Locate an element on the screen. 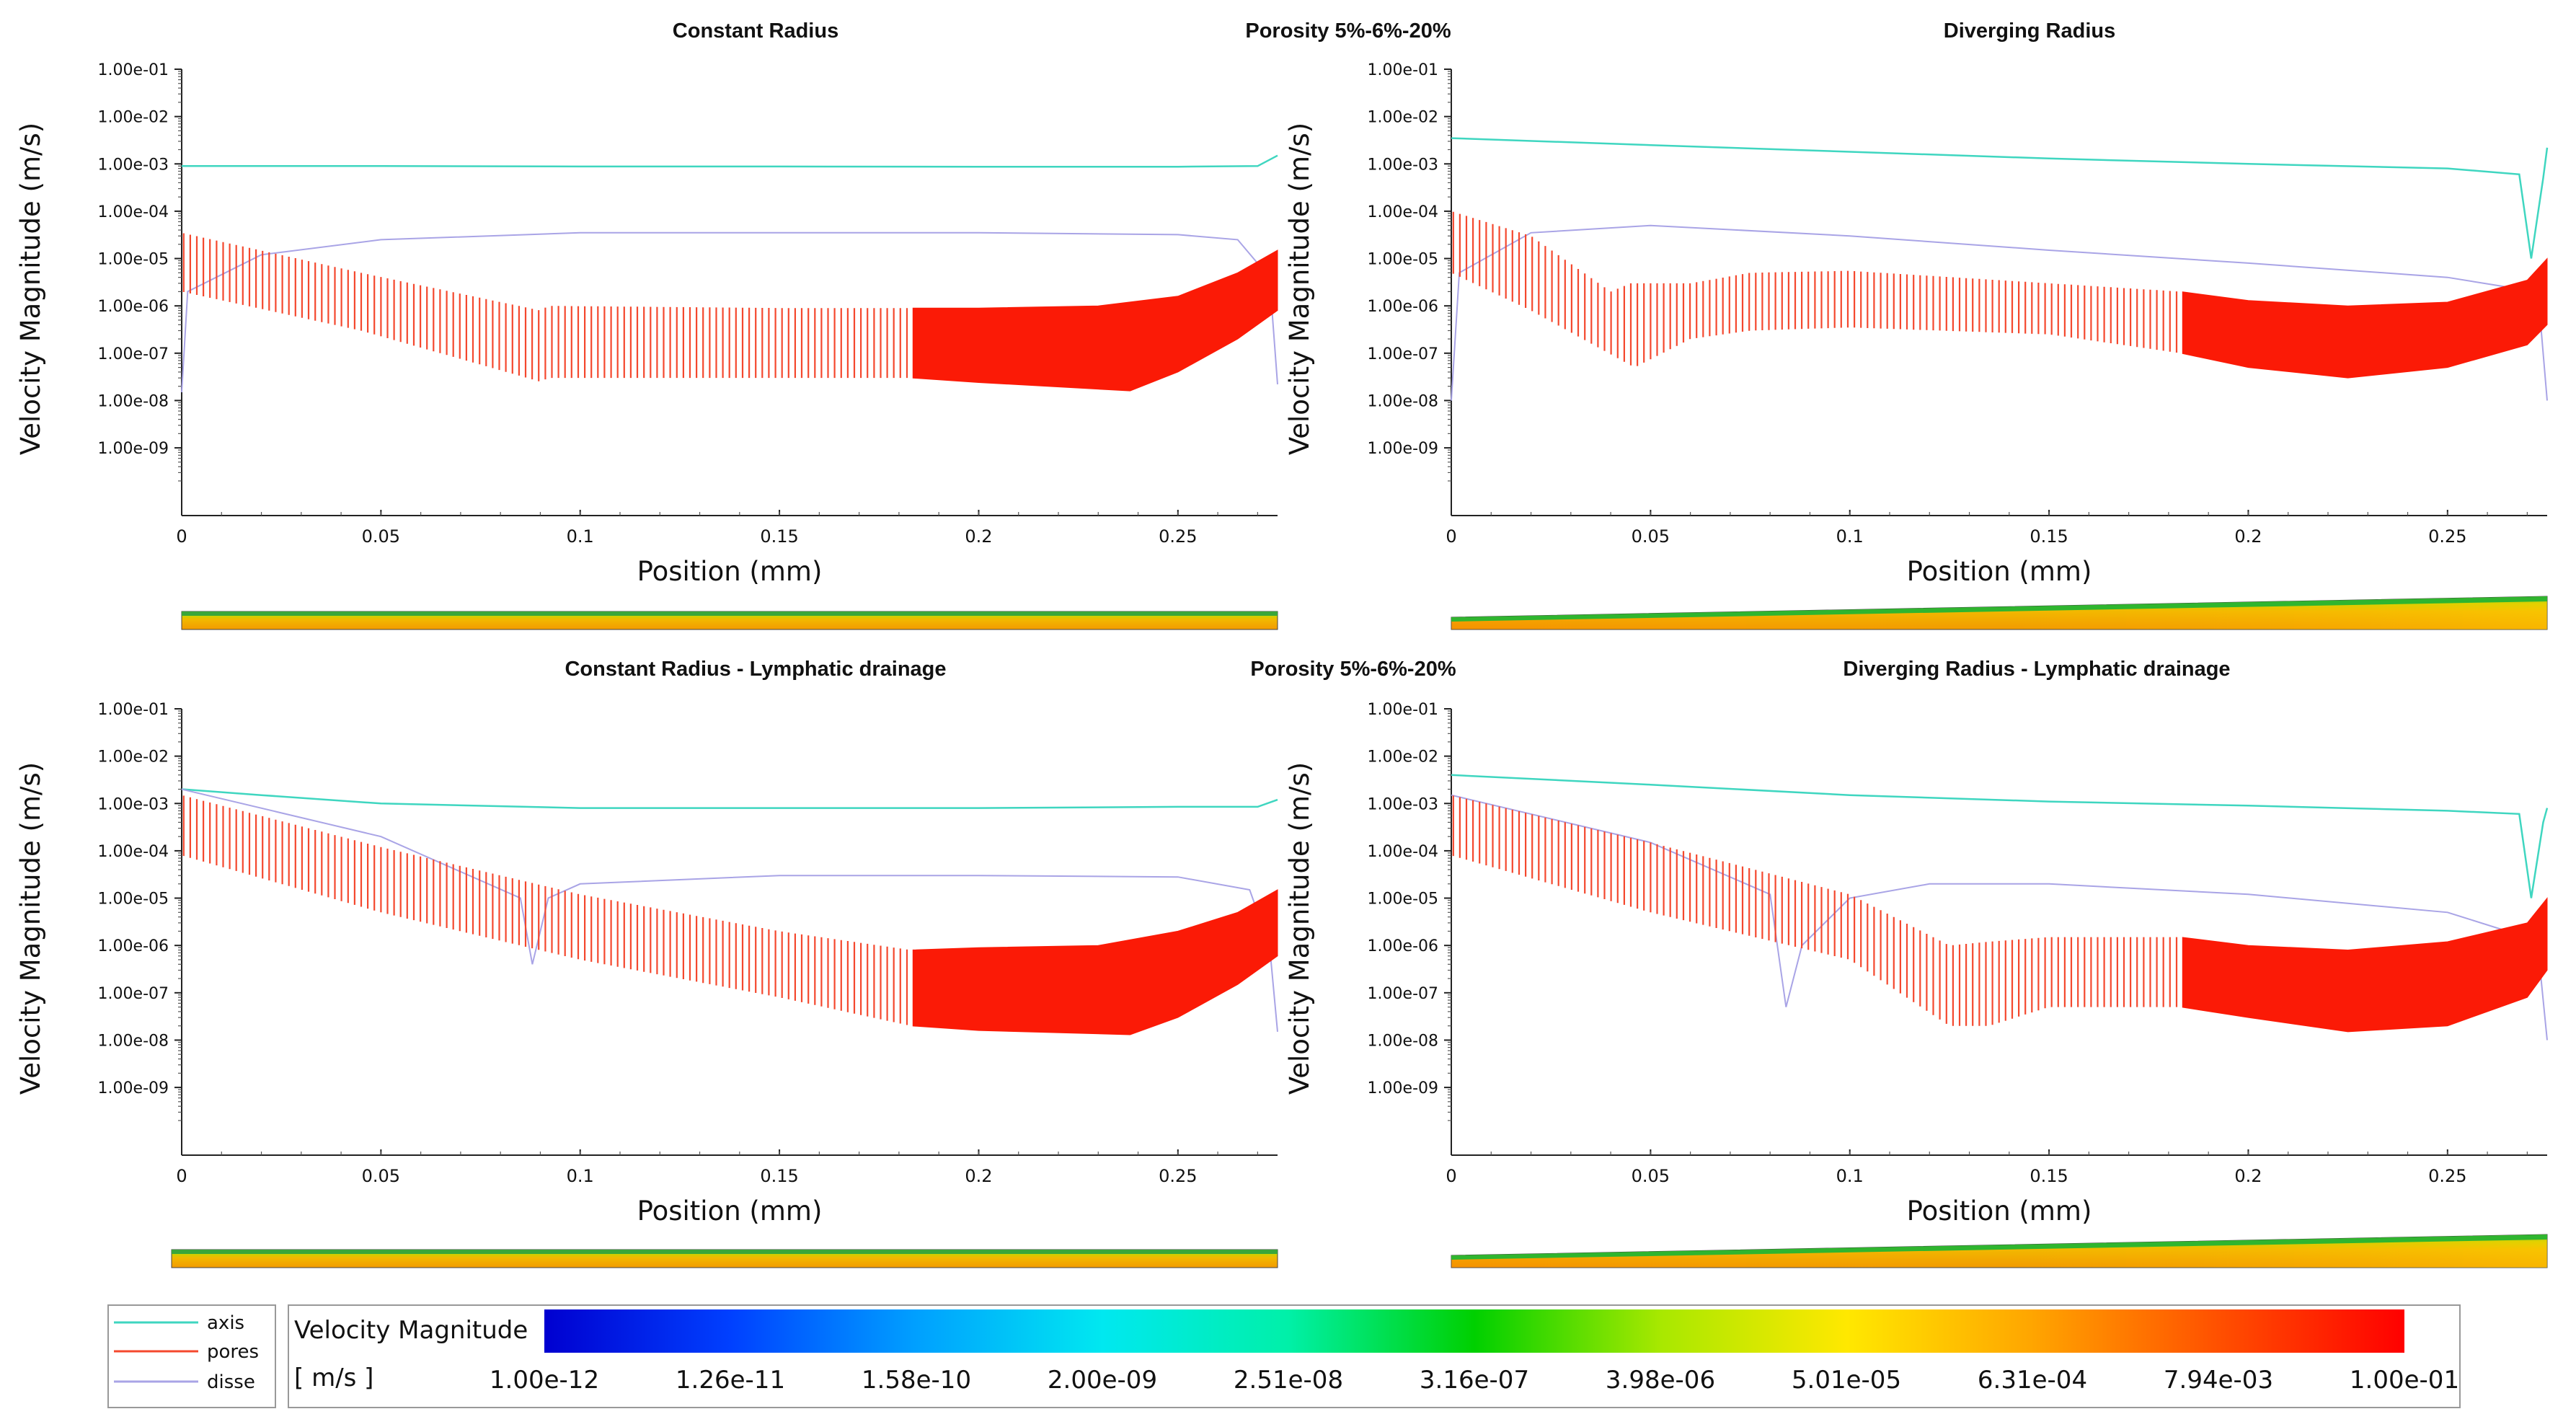 The image size is (2576, 1427). colorbar-tick-label: 1.26e-11 is located at coordinates (730, 1380).